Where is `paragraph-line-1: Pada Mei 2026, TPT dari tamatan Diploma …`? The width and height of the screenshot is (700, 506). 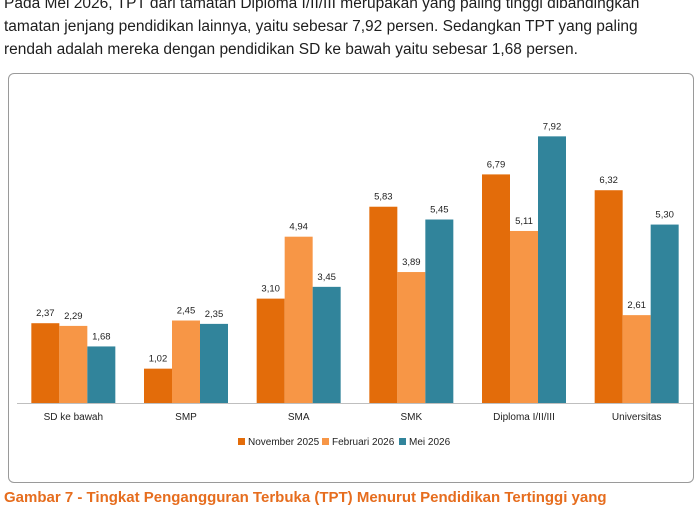 paragraph-line-1: Pada Mei 2026, TPT dari tamatan Diploma … is located at coordinates (322, 6).